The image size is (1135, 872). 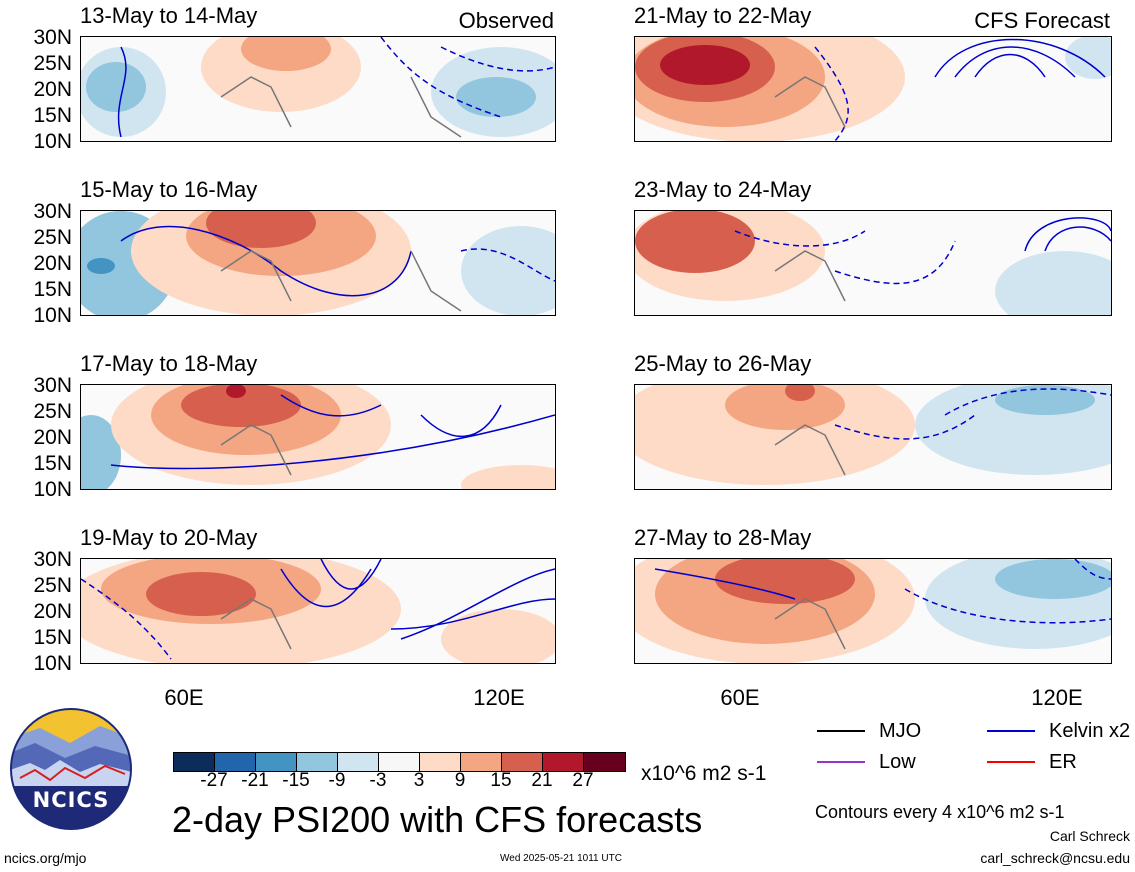 What do you see at coordinates (866, 762) in the screenshot?
I see `legend-low: Low` at bounding box center [866, 762].